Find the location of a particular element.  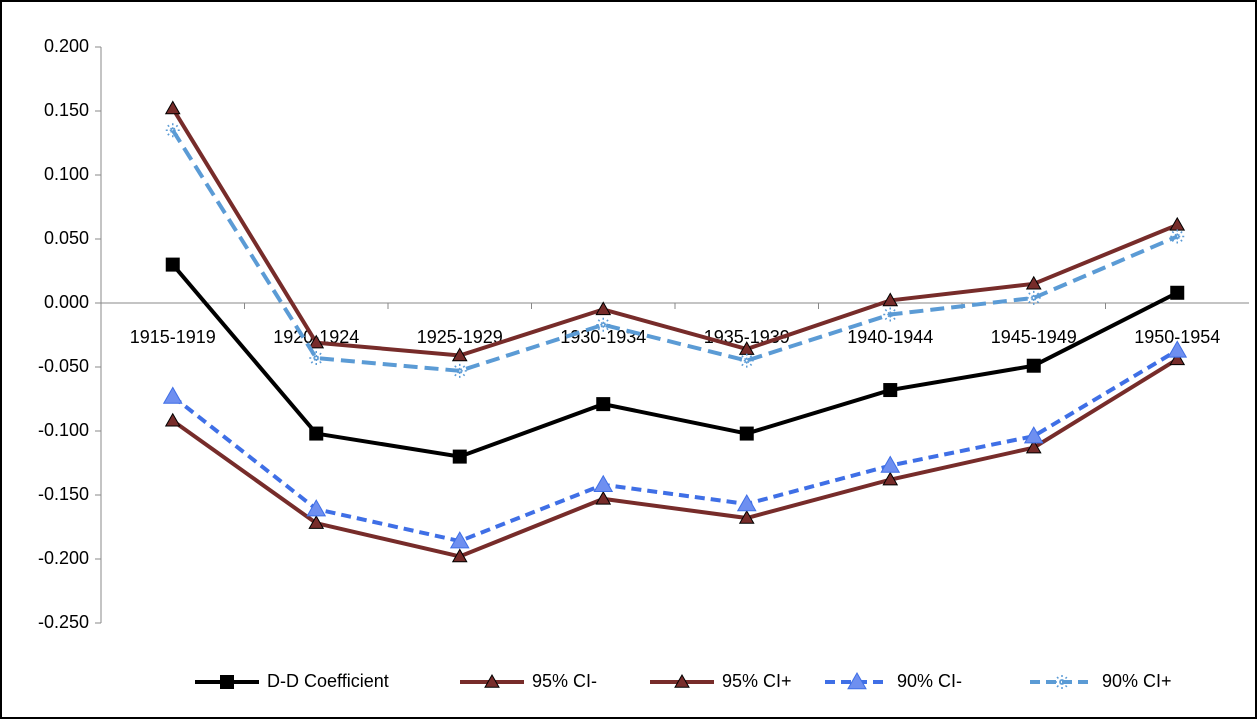

x-tick-label: 1930-1934 is located at coordinates (603, 337).